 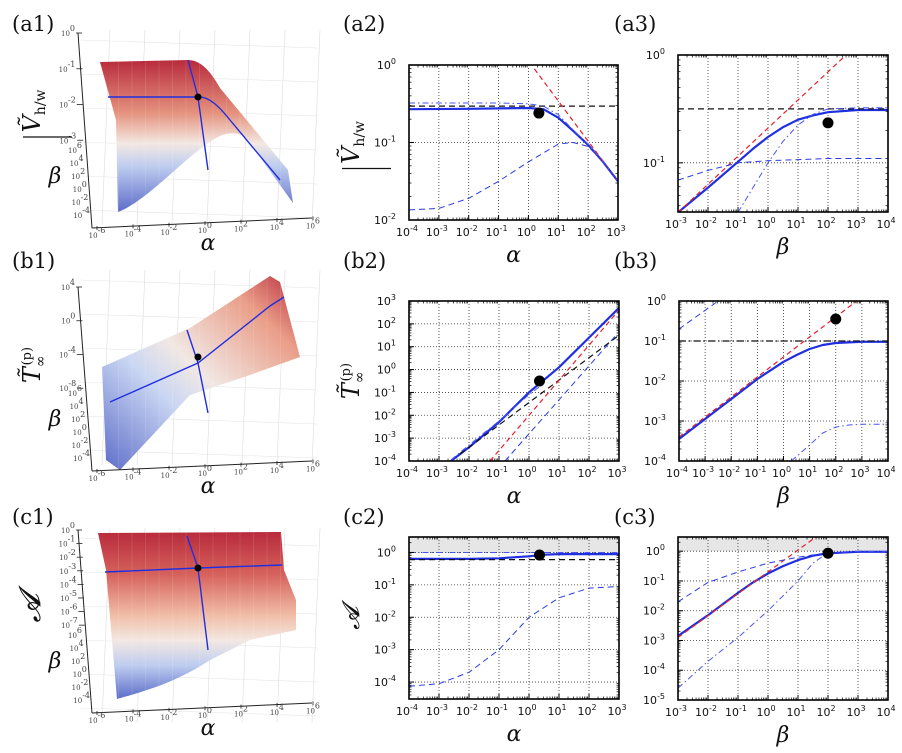 What do you see at coordinates (676, 711) in the screenshot?
I see `tick-label-x: 10⁻³` at bounding box center [676, 711].